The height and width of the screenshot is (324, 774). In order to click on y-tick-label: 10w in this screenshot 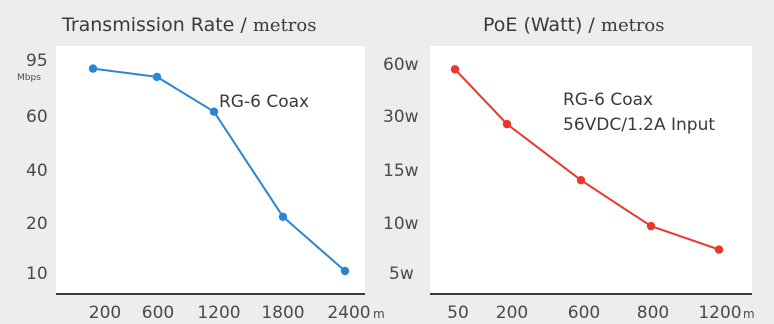, I will do `click(401, 224)`.